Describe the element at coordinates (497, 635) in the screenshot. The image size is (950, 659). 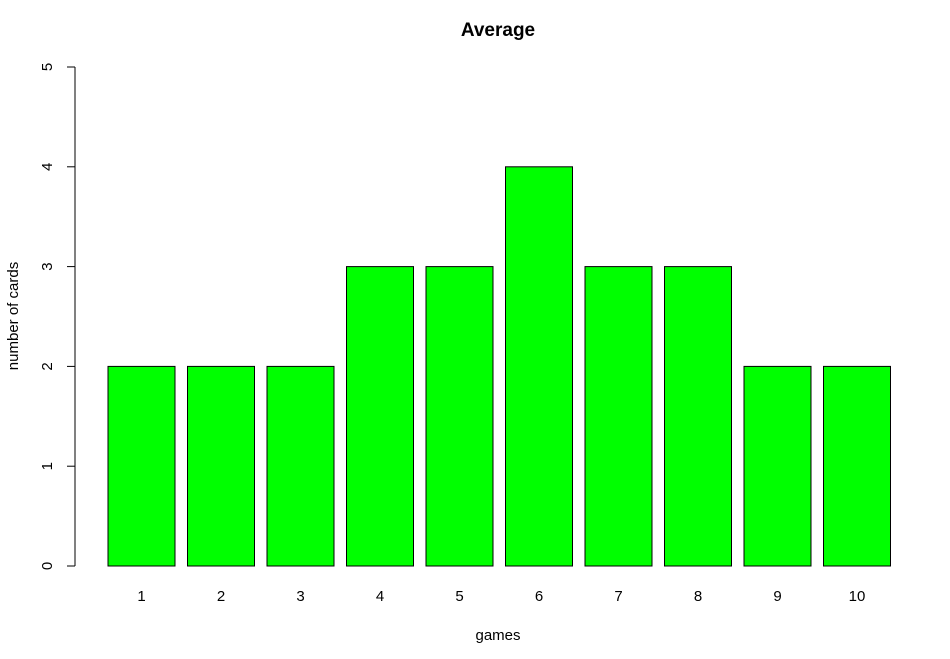
I see `x-axis-label: games` at that location.